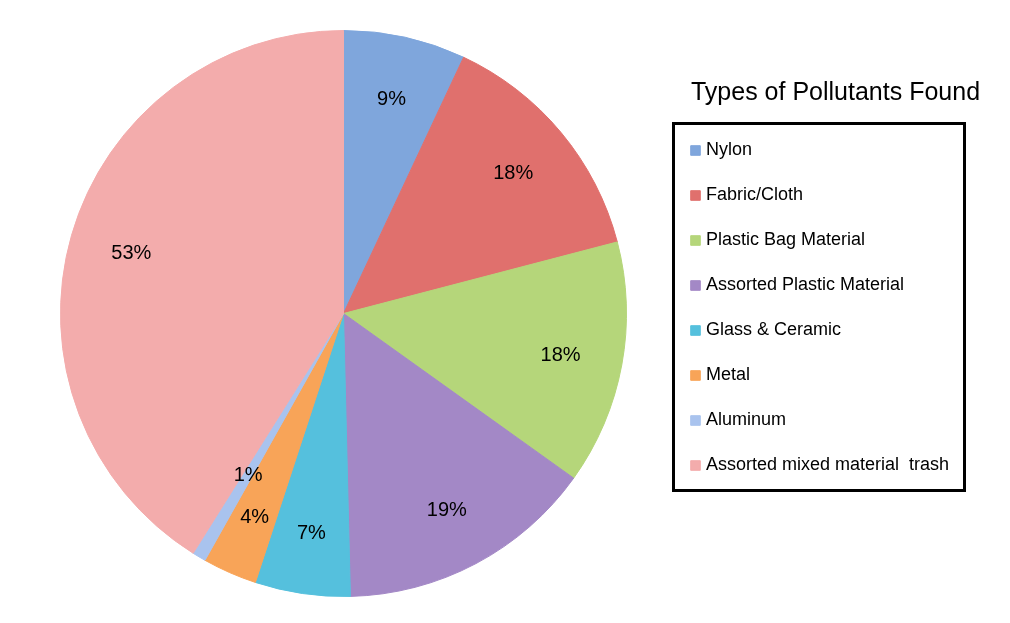  Describe the element at coordinates (728, 374) in the screenshot. I see `legend-label: Metal` at that location.